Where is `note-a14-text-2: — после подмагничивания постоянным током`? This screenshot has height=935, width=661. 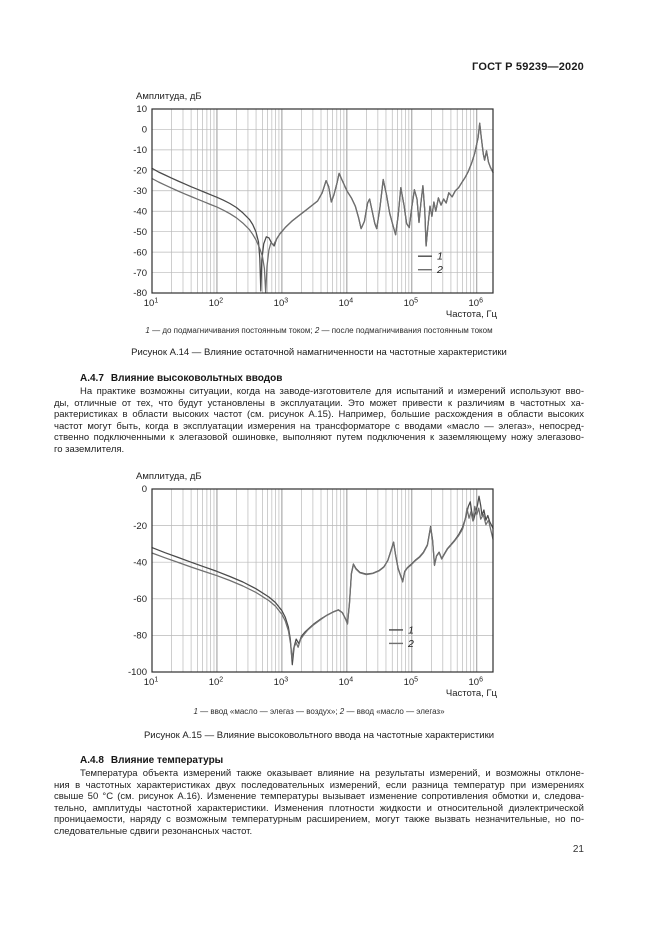 note-a14-text-2: — после подмагничивания постоянным током is located at coordinates (406, 330).